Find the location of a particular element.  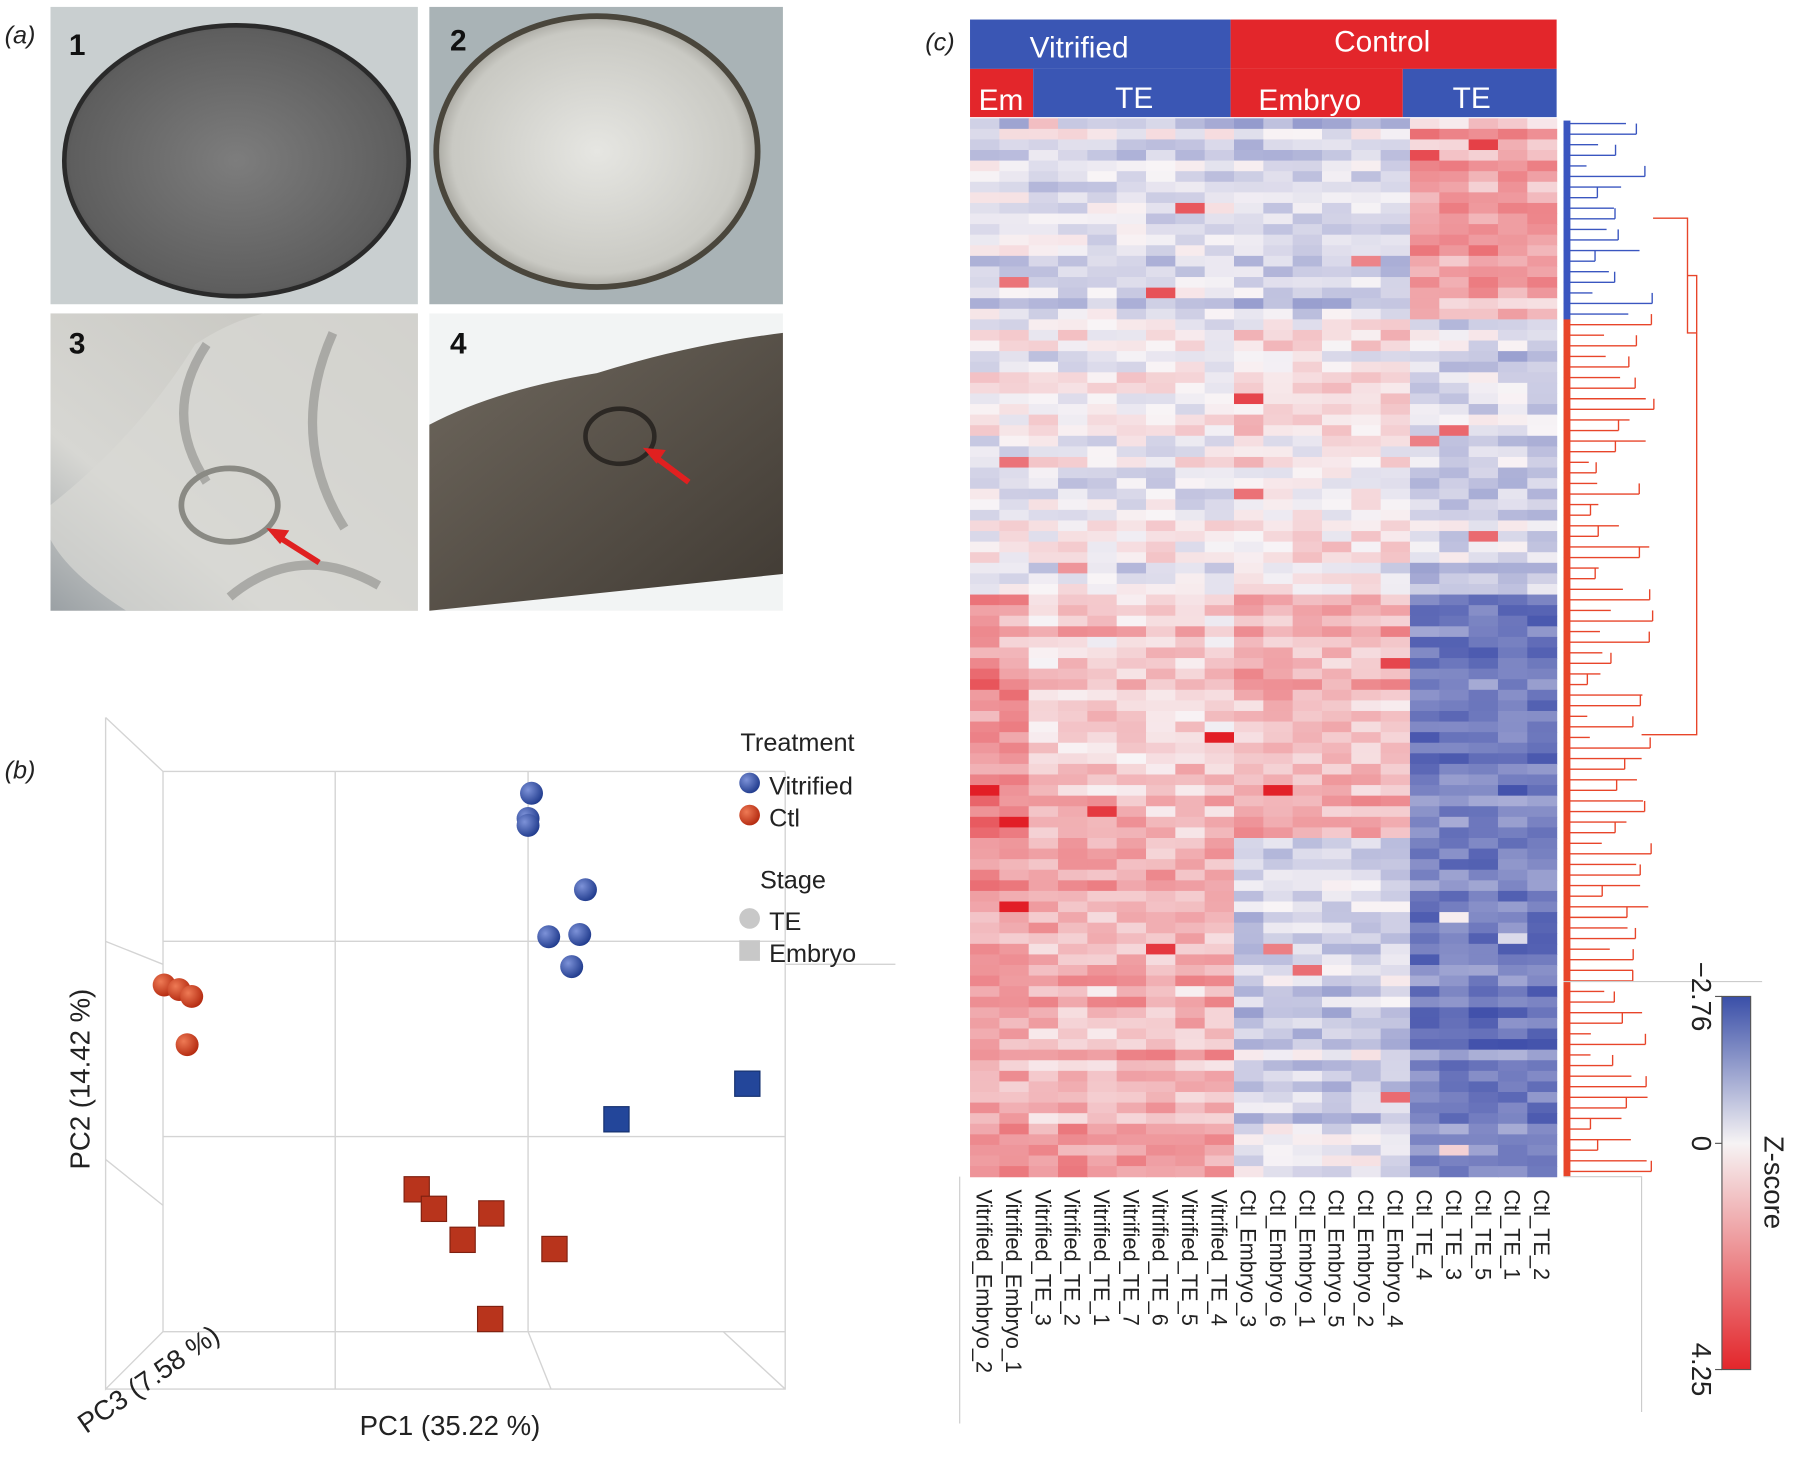

legend-marker is located at coordinates (749, 918).